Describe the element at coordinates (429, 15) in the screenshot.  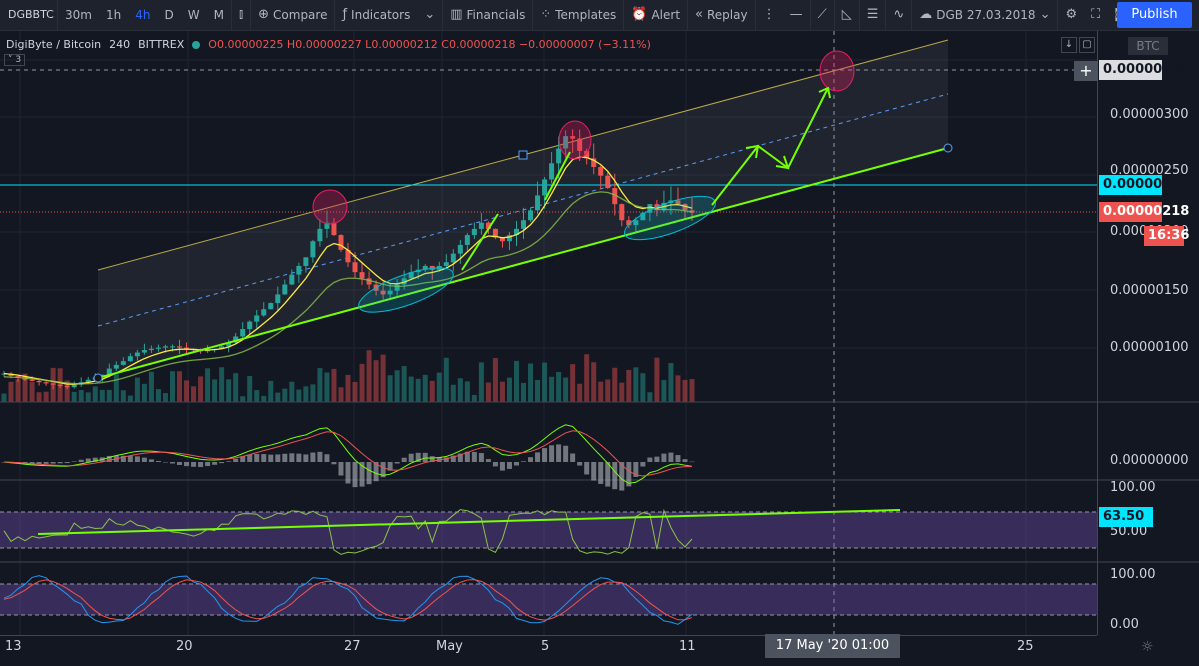
I see `indicators-dropdown: ⌄` at that location.